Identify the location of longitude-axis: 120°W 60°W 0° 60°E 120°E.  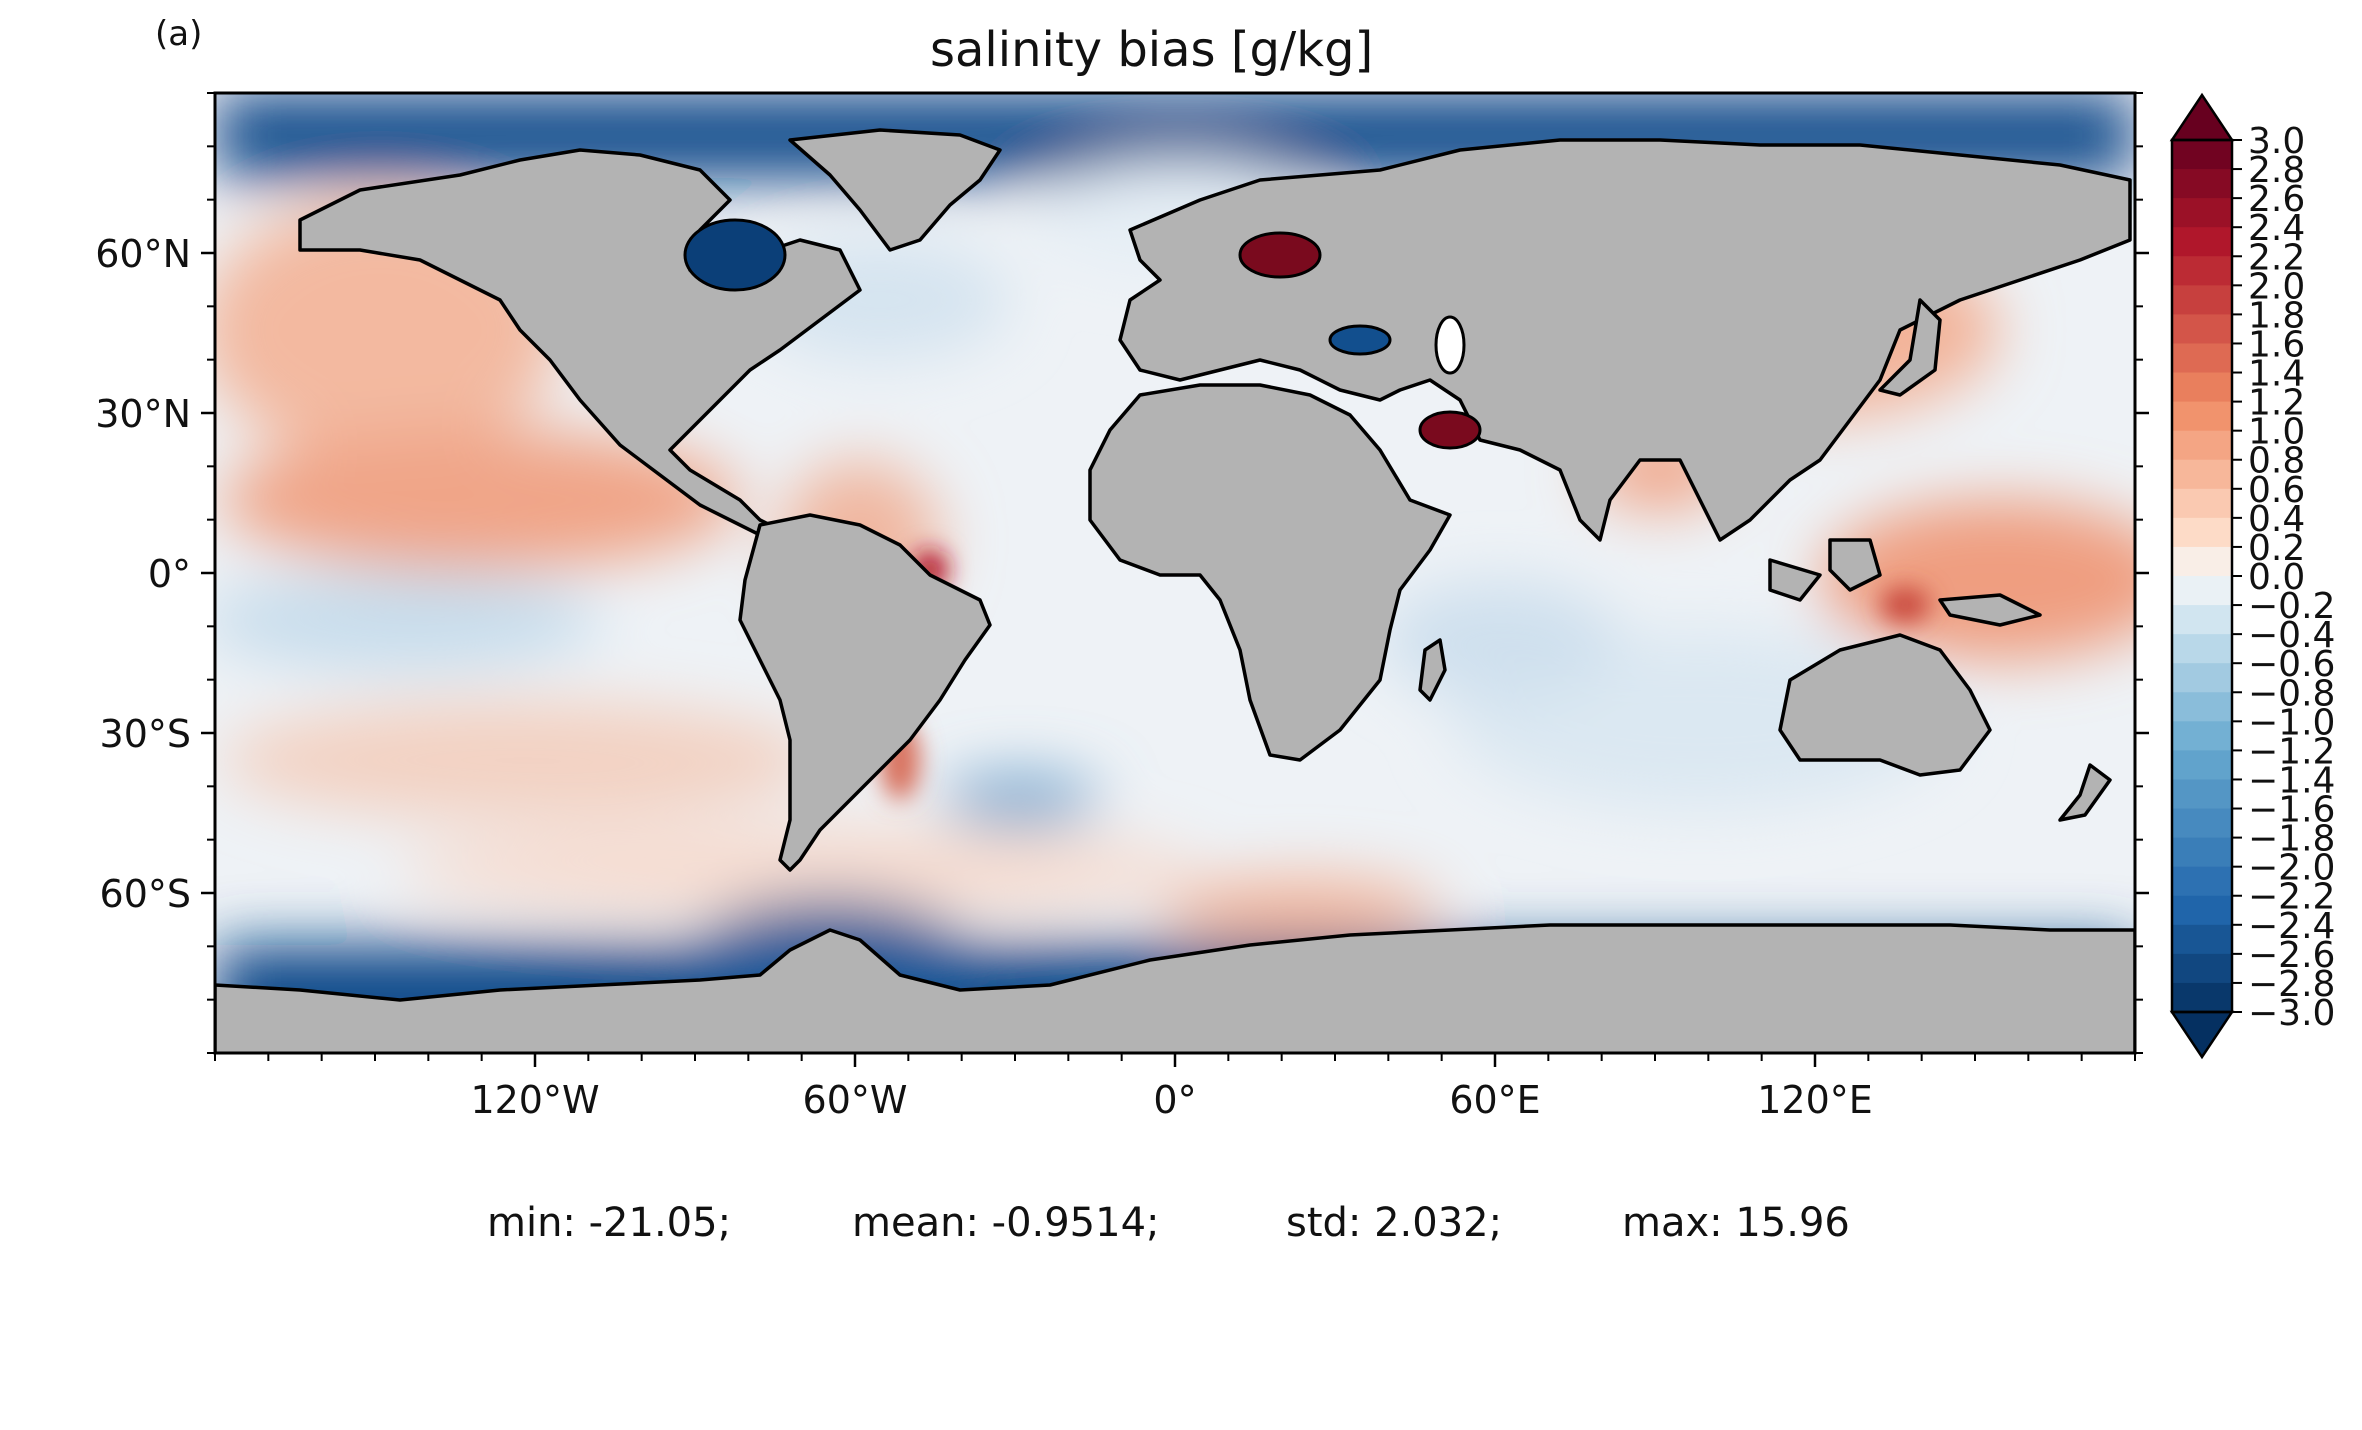
(1175, 1087).